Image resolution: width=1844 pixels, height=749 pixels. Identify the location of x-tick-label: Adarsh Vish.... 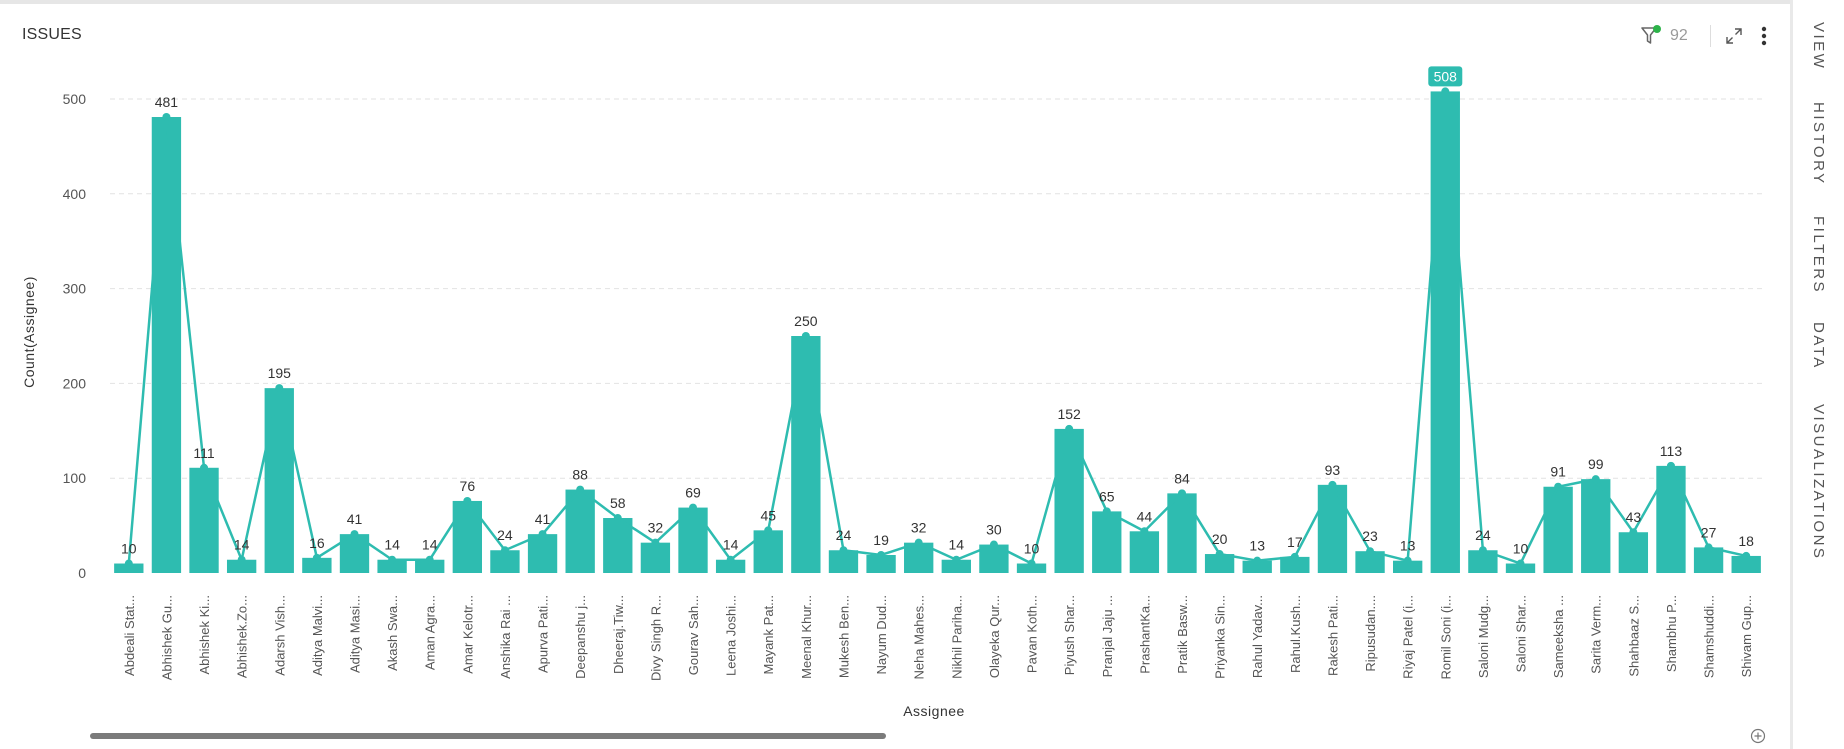
(279, 635).